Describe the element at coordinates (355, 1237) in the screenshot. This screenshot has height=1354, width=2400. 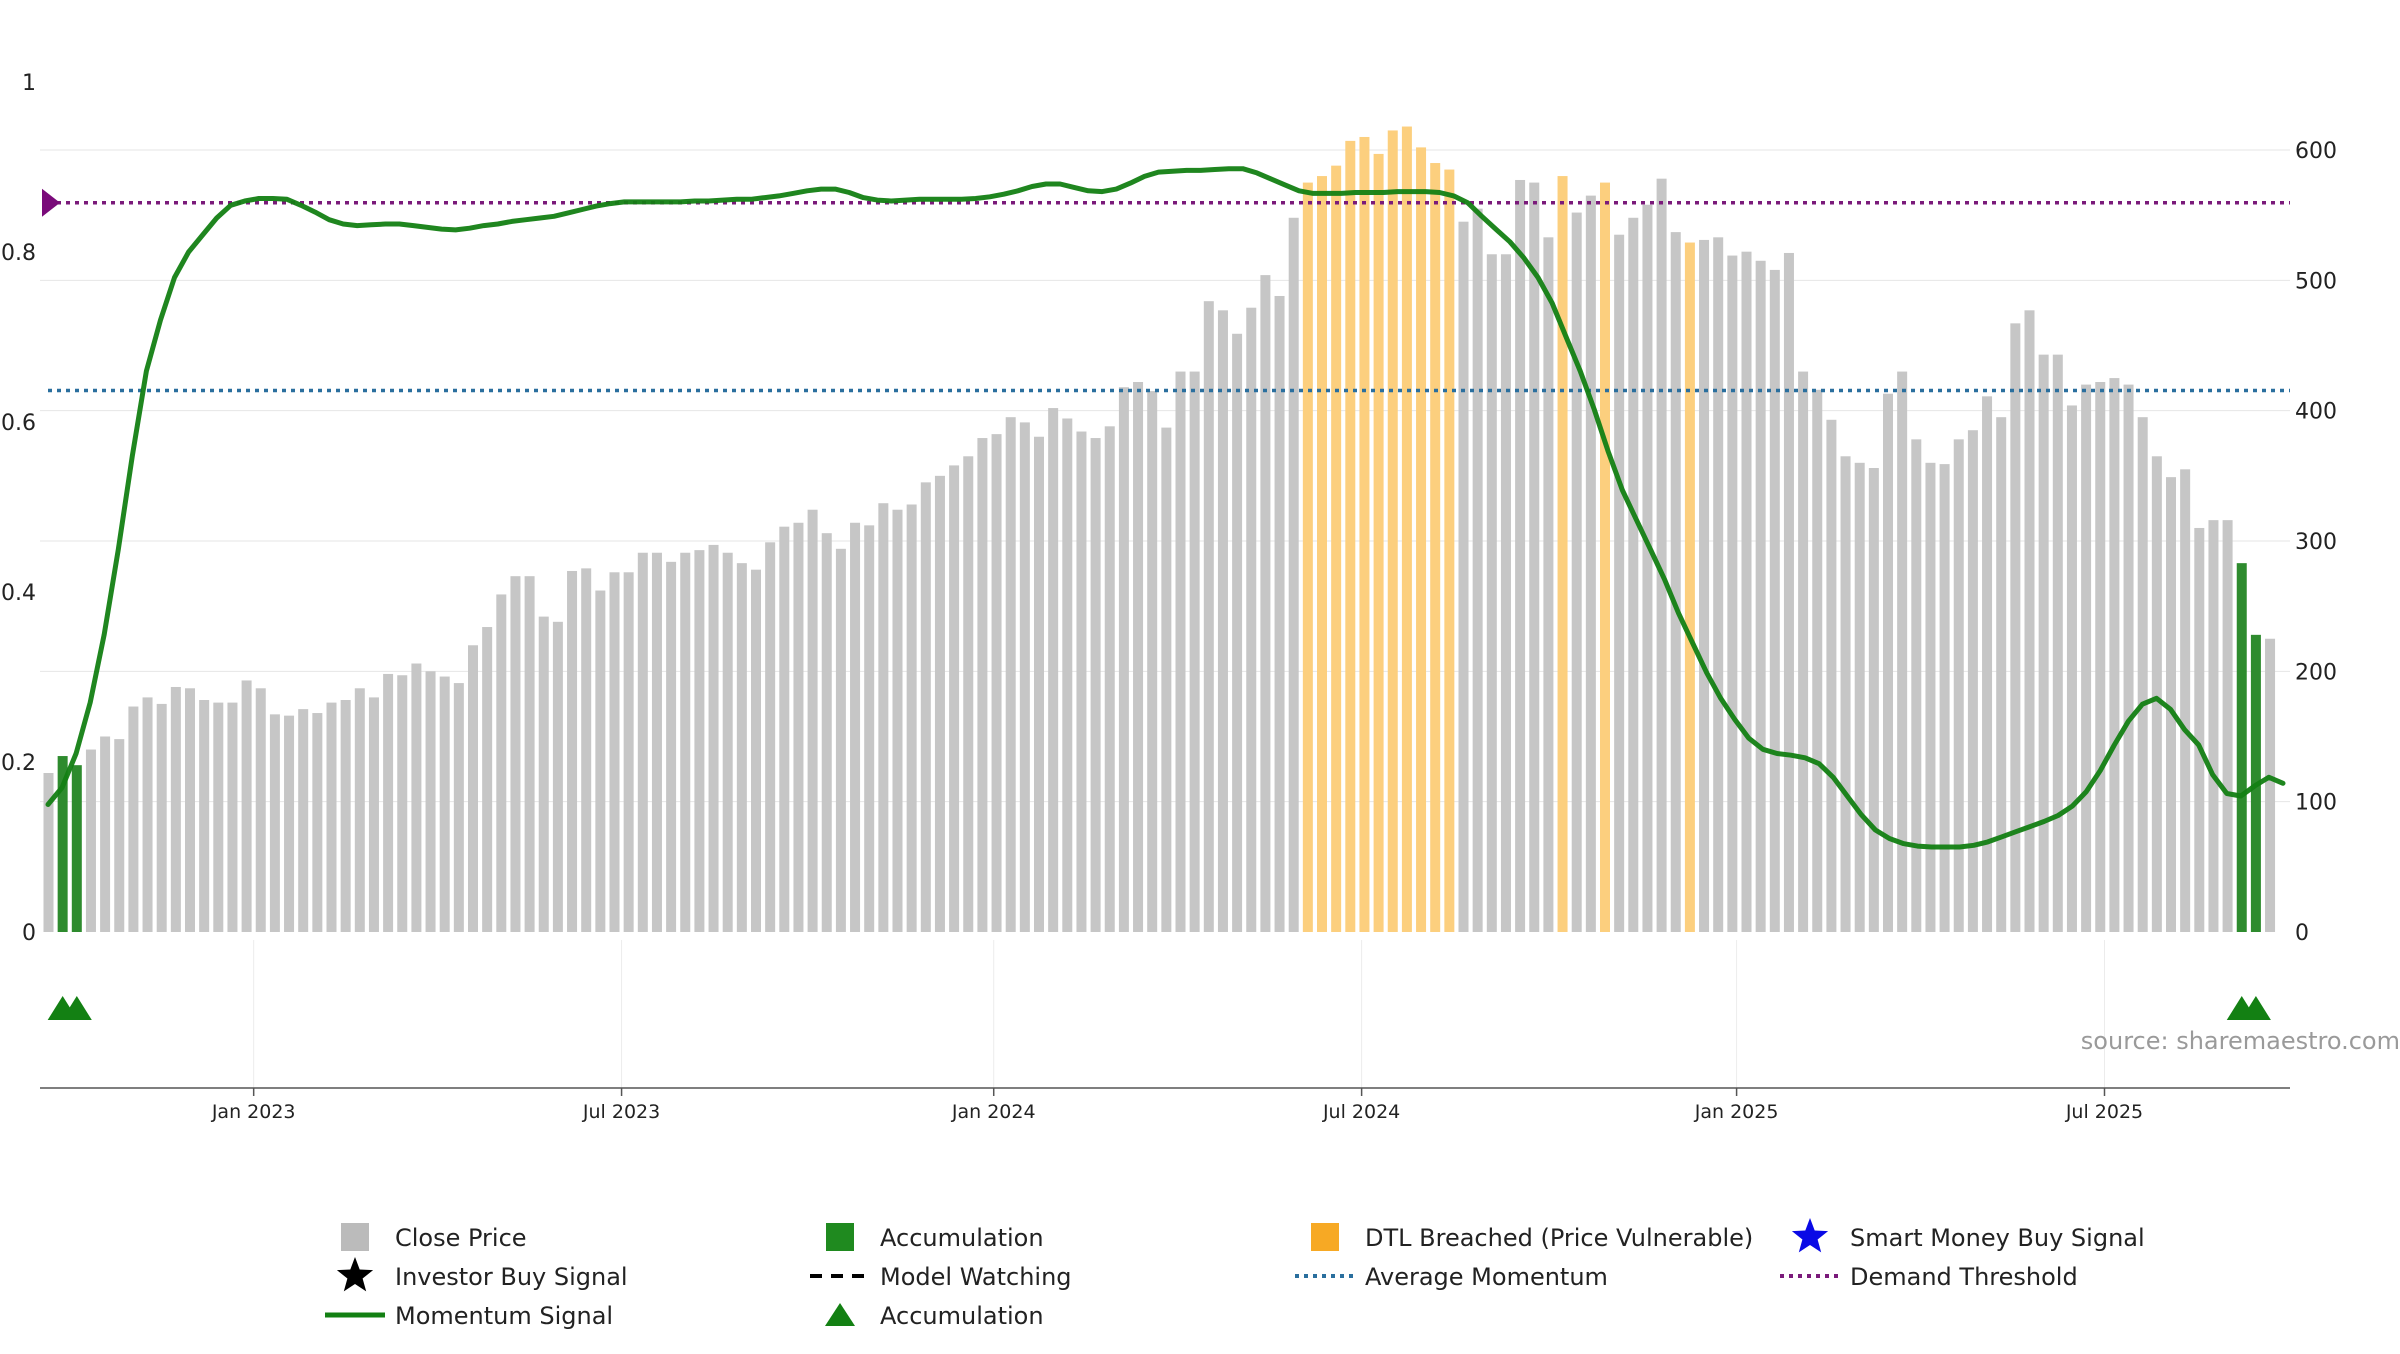
I see `legend-close-price-swatch` at that location.